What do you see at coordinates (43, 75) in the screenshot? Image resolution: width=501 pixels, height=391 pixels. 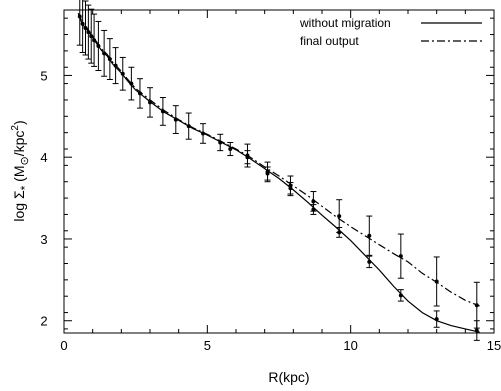 I see `y-tick-label: 5` at bounding box center [43, 75].